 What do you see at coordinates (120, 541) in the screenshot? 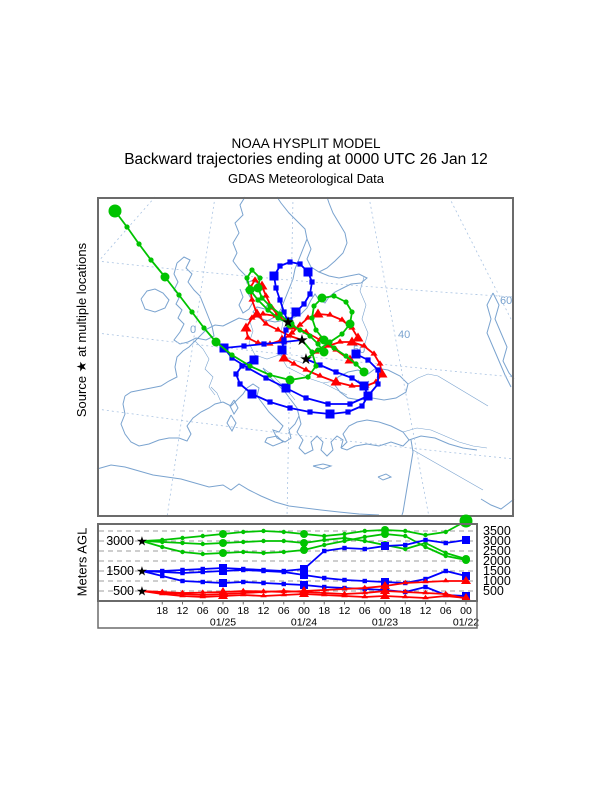
I see `left-axis-label: 3000` at bounding box center [120, 541].